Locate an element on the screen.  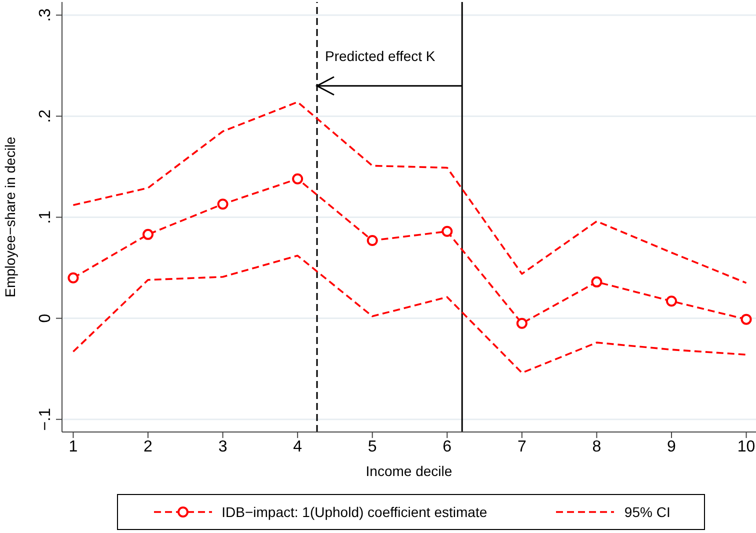
y-tick-label: .3 is located at coordinates (45, 15).